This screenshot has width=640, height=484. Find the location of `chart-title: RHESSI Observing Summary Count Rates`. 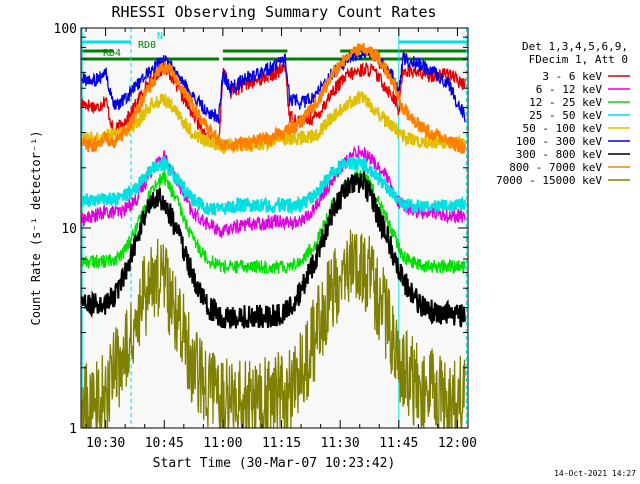

chart-title: RHESSI Observing Summary Count Rates is located at coordinates (273, 12).